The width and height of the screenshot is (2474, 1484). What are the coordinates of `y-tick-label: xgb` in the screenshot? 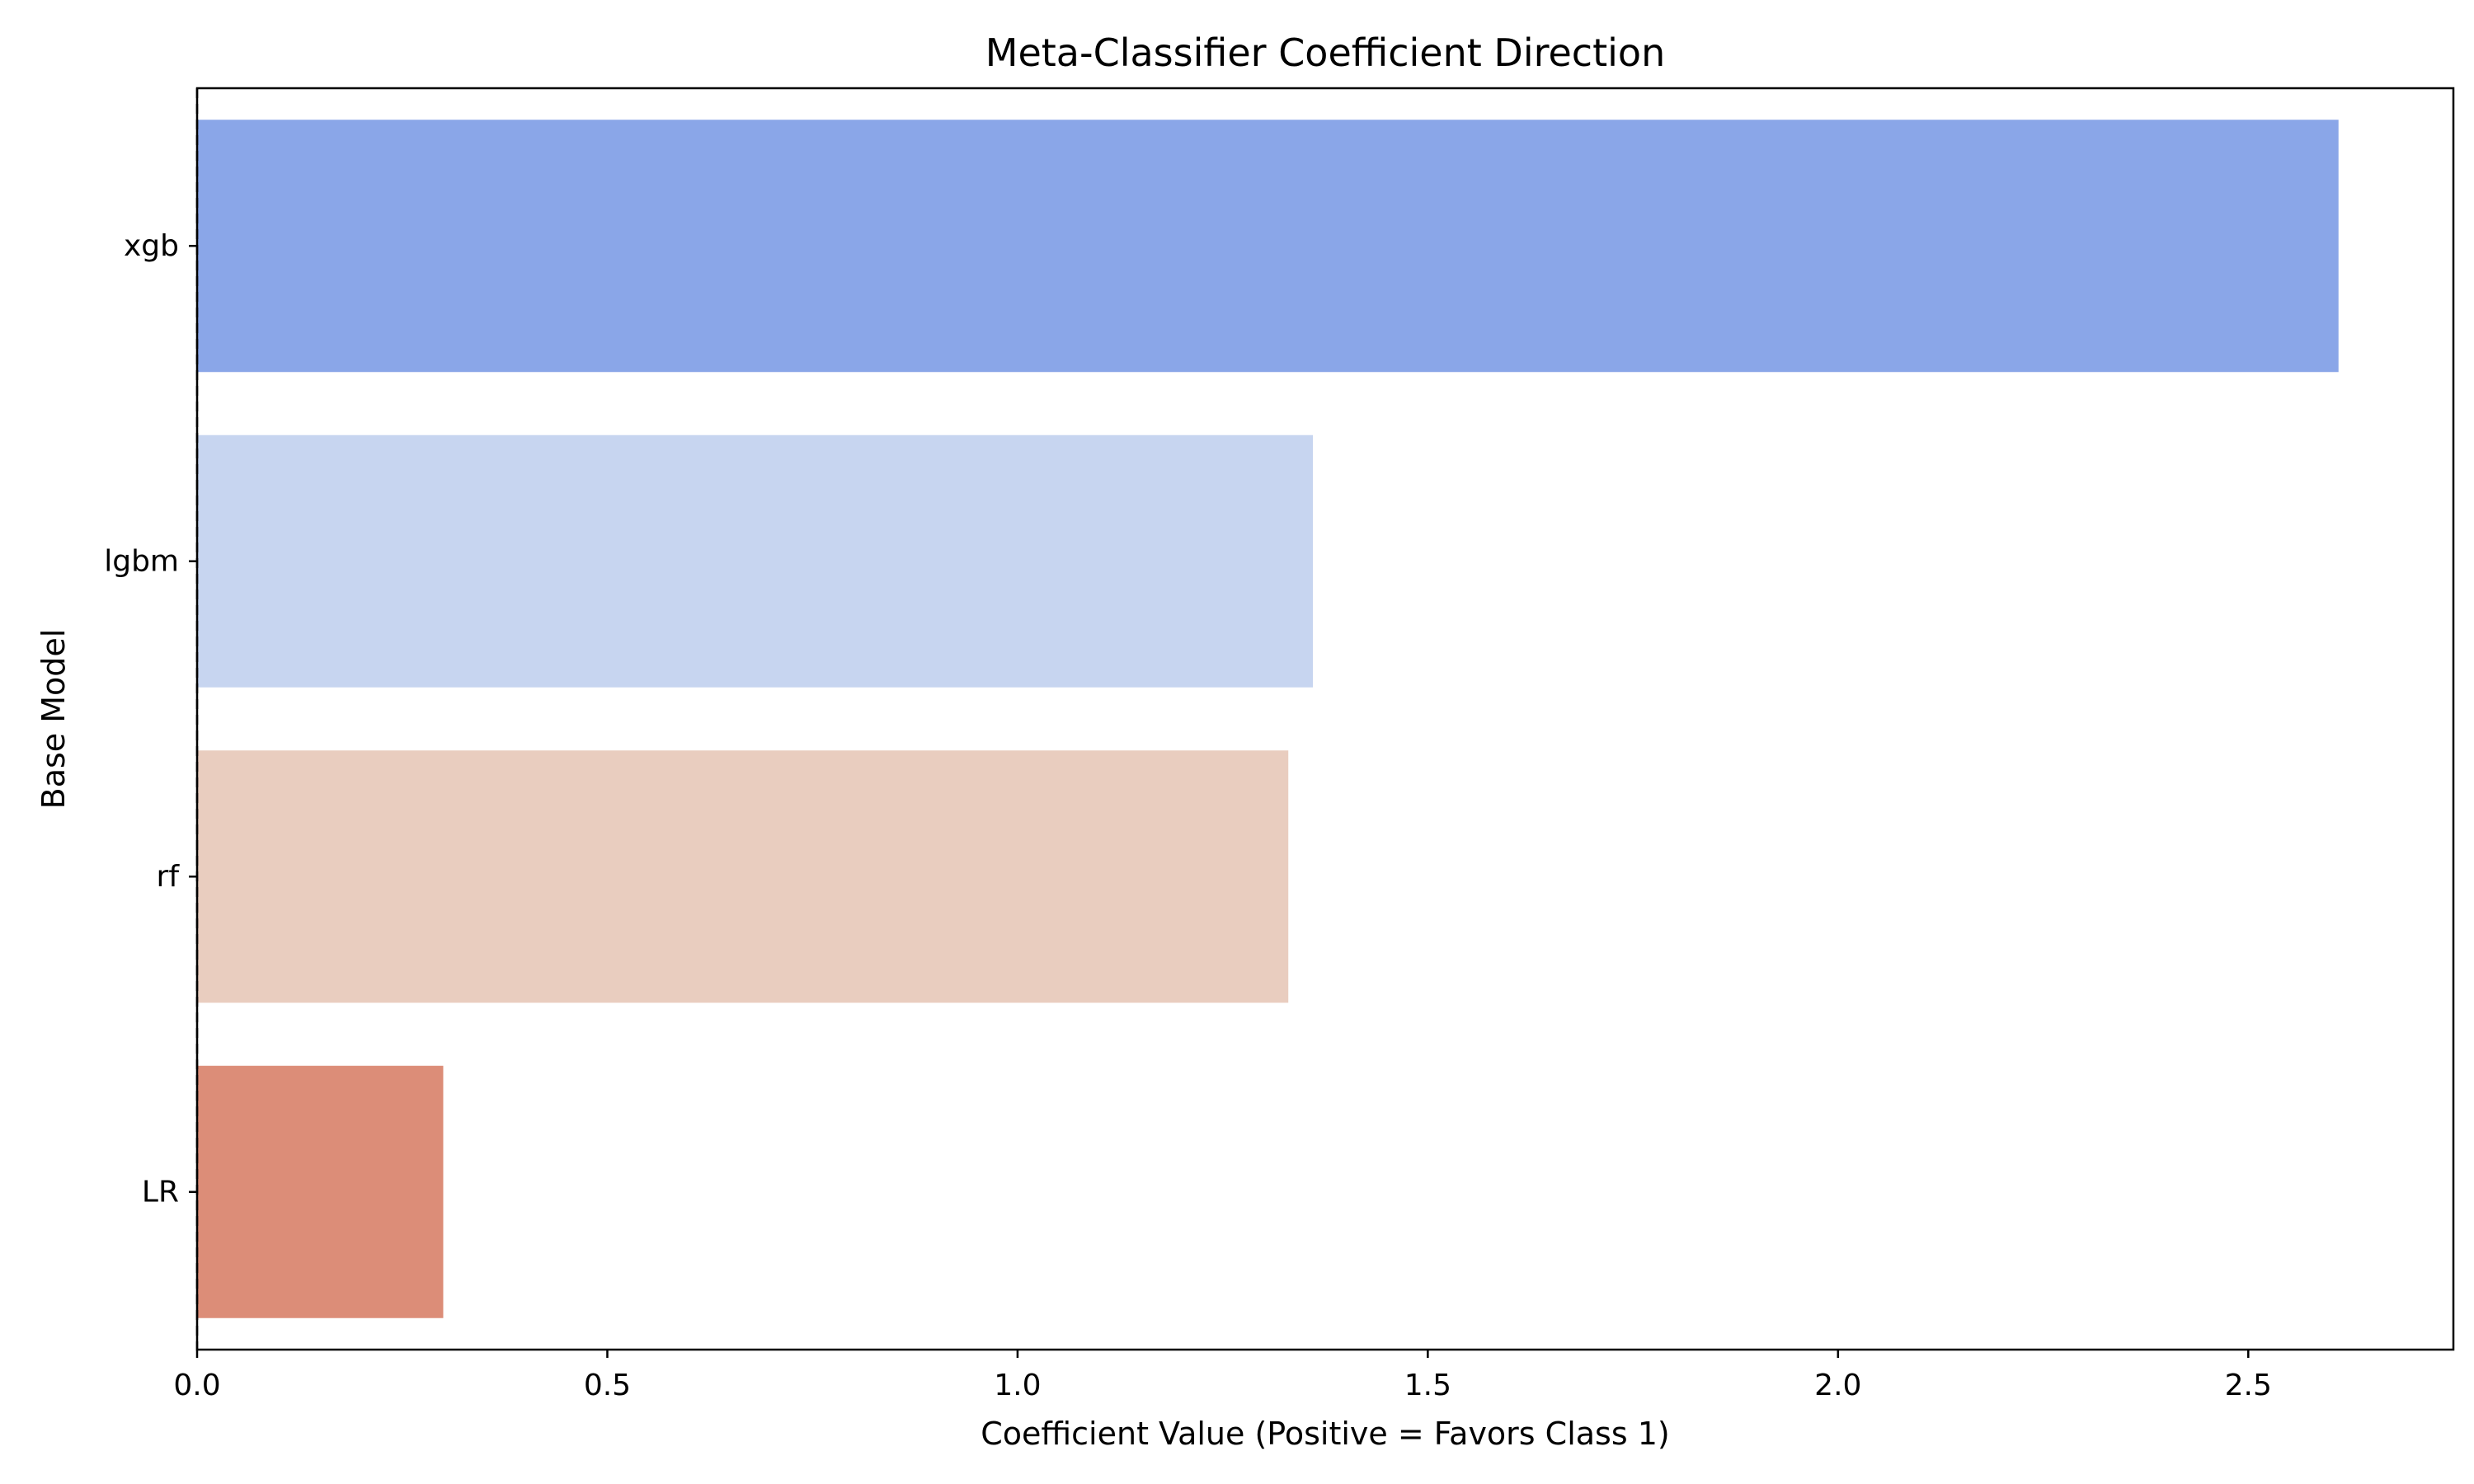 It's located at (151, 246).